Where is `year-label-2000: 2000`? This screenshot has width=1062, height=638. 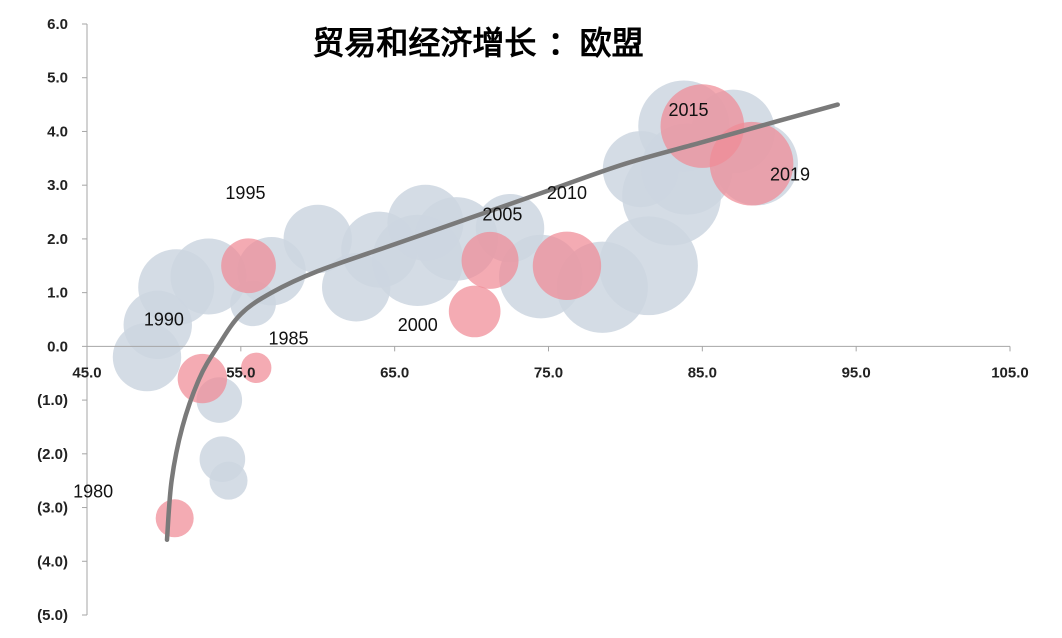 year-label-2000: 2000 is located at coordinates (418, 325).